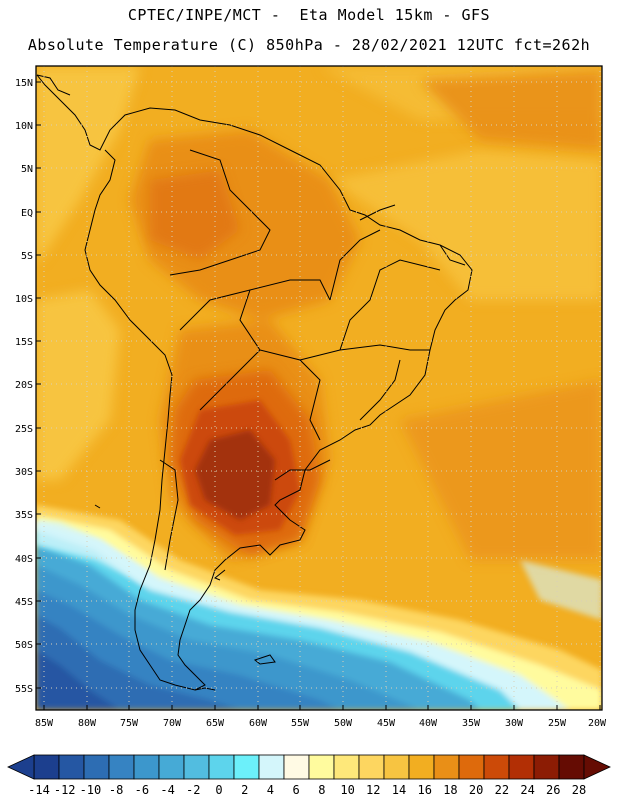 The image size is (618, 800). I want to click on lat-label: 5S, so click(27, 256).